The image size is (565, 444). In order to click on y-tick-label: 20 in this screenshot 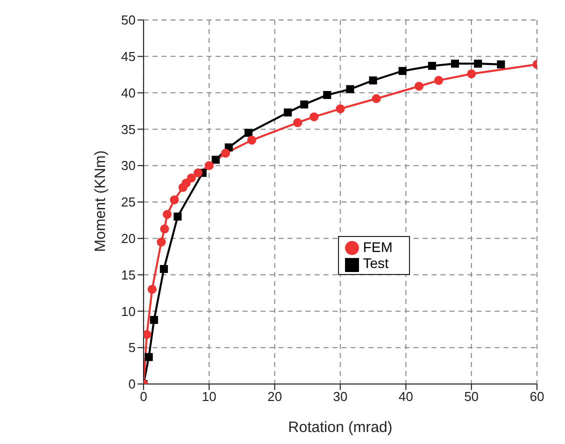, I will do `click(128, 238)`.